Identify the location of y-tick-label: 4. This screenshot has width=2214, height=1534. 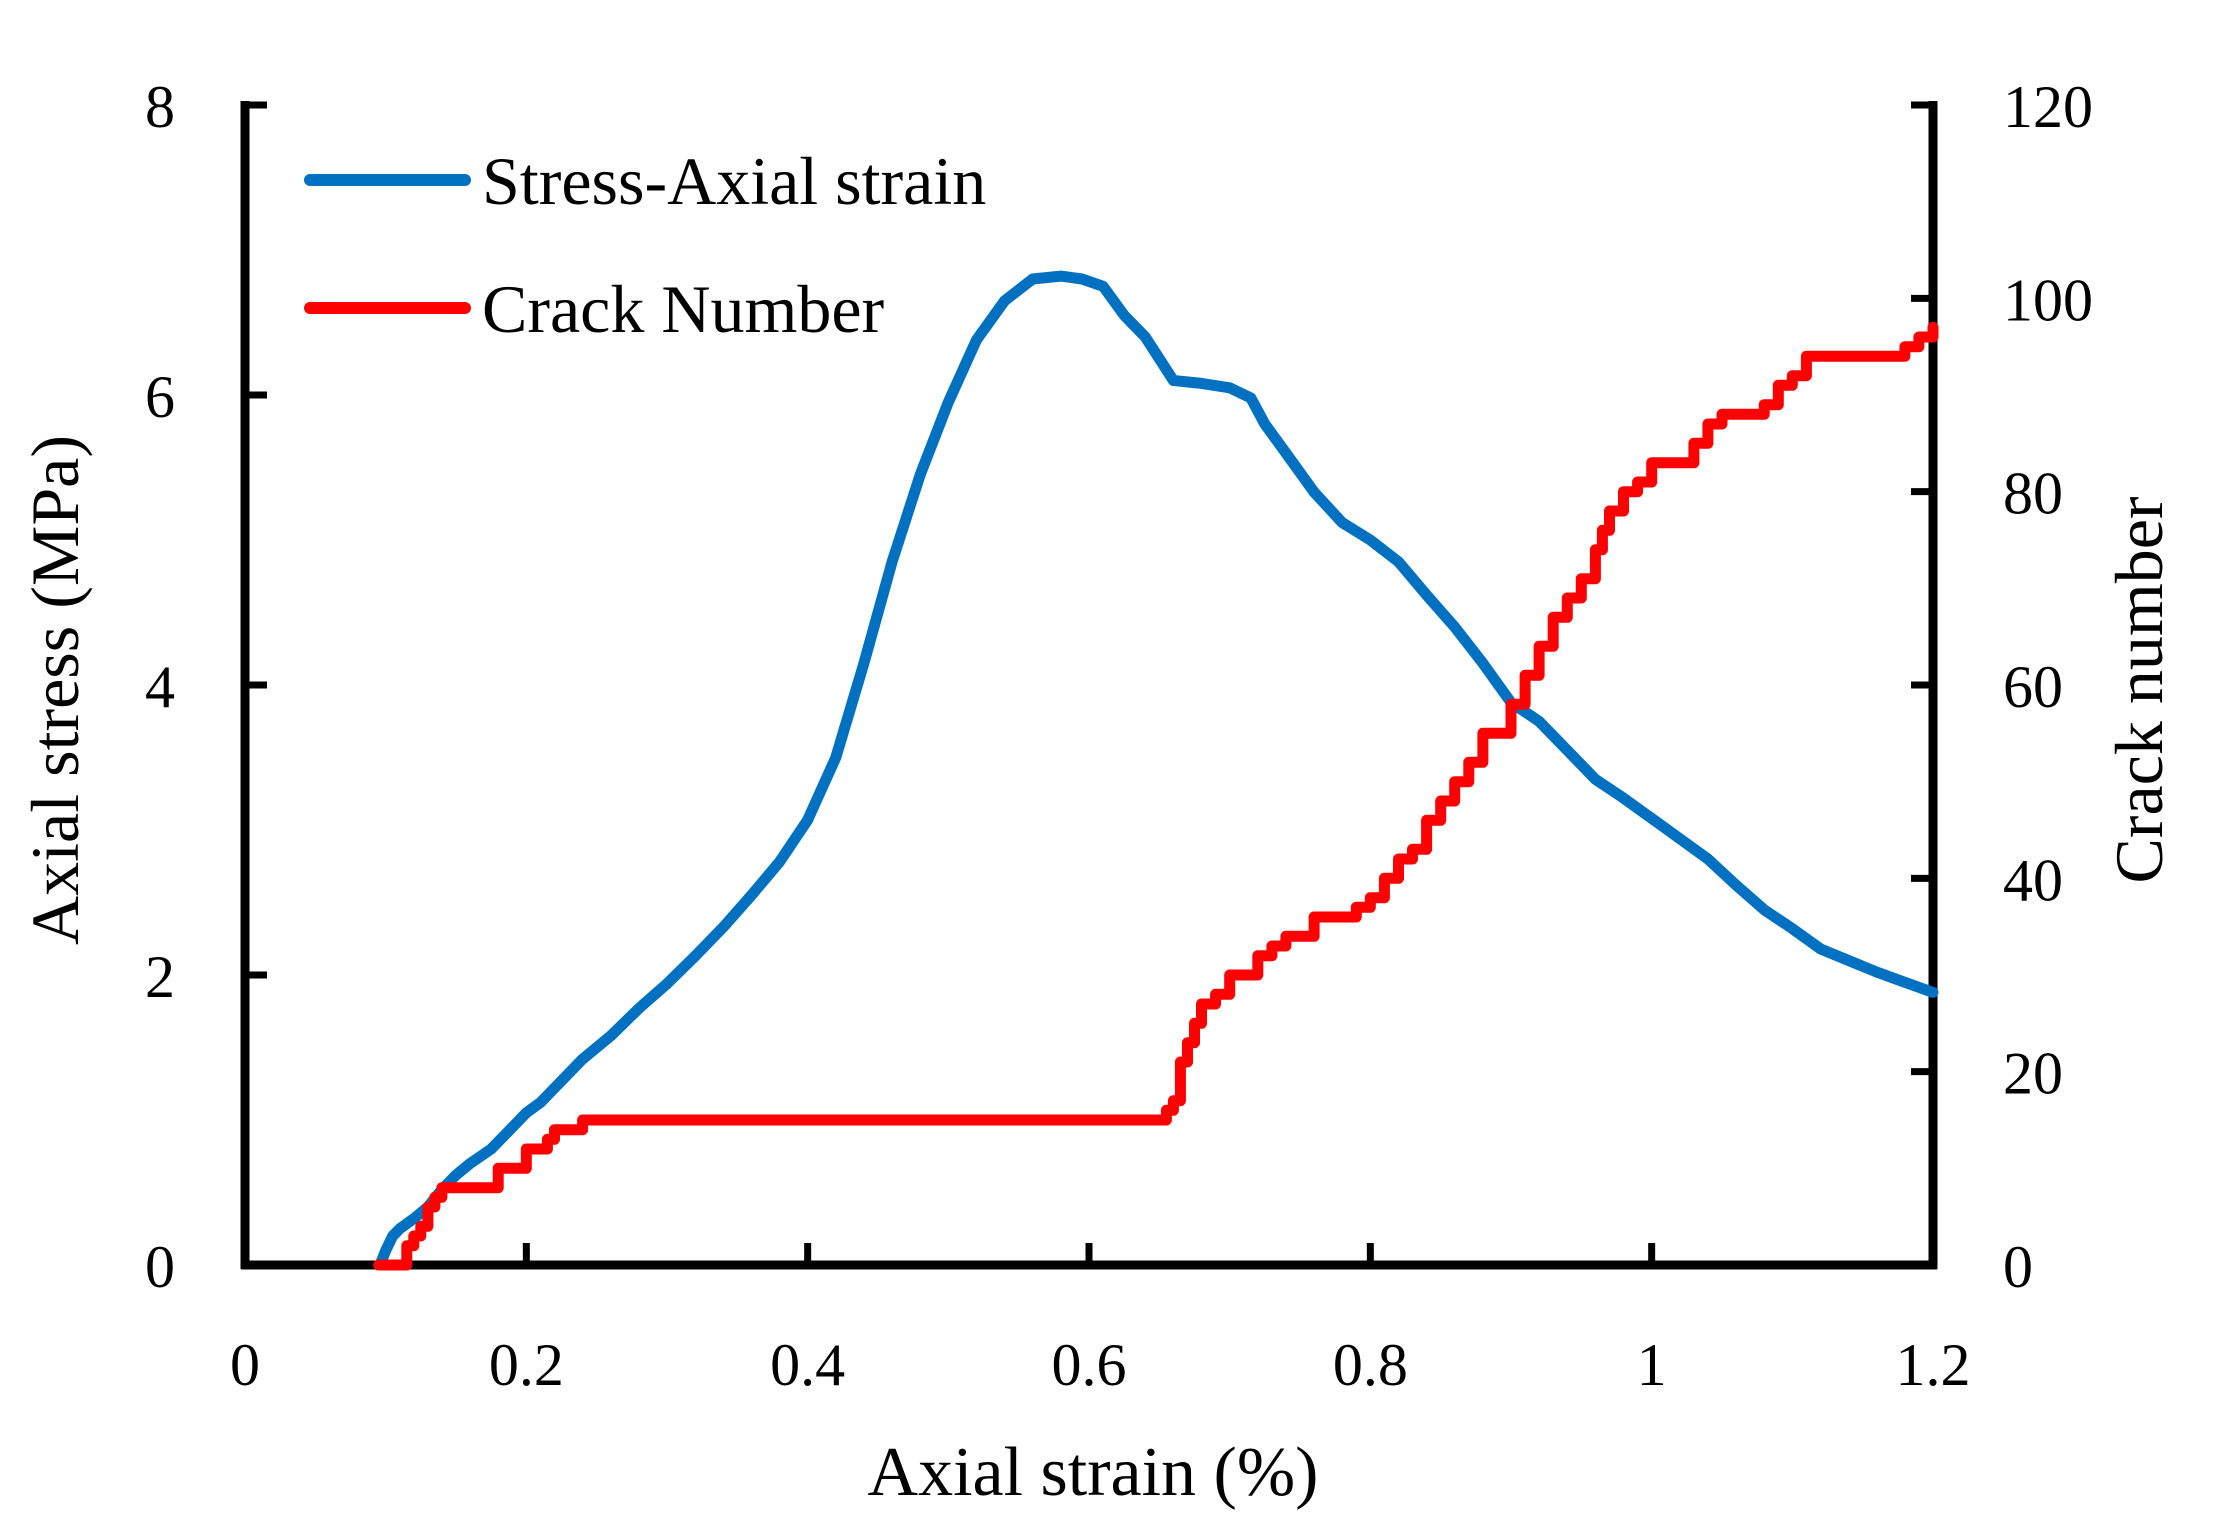
(160, 687).